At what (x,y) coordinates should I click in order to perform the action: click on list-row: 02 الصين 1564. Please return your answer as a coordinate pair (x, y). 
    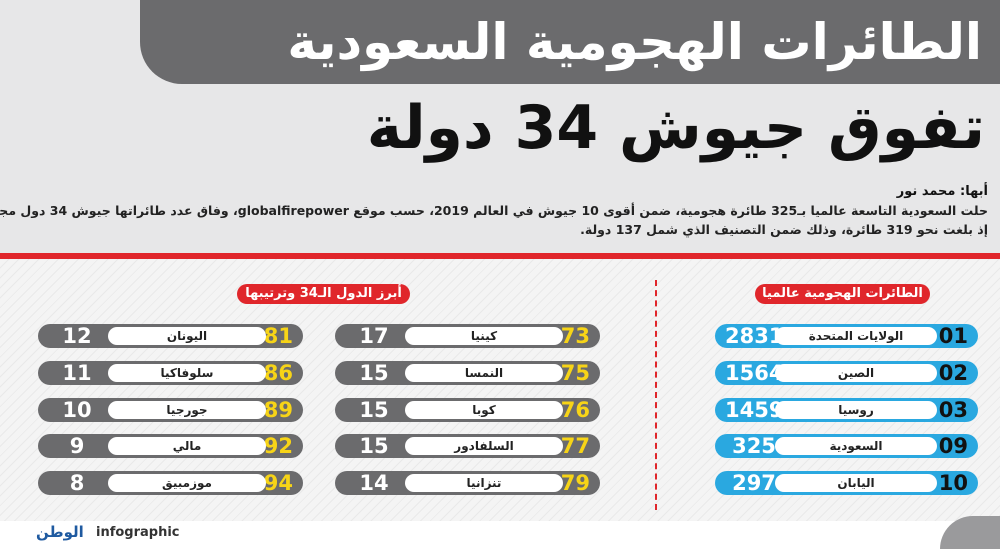
    Looking at the image, I should click on (846, 373).